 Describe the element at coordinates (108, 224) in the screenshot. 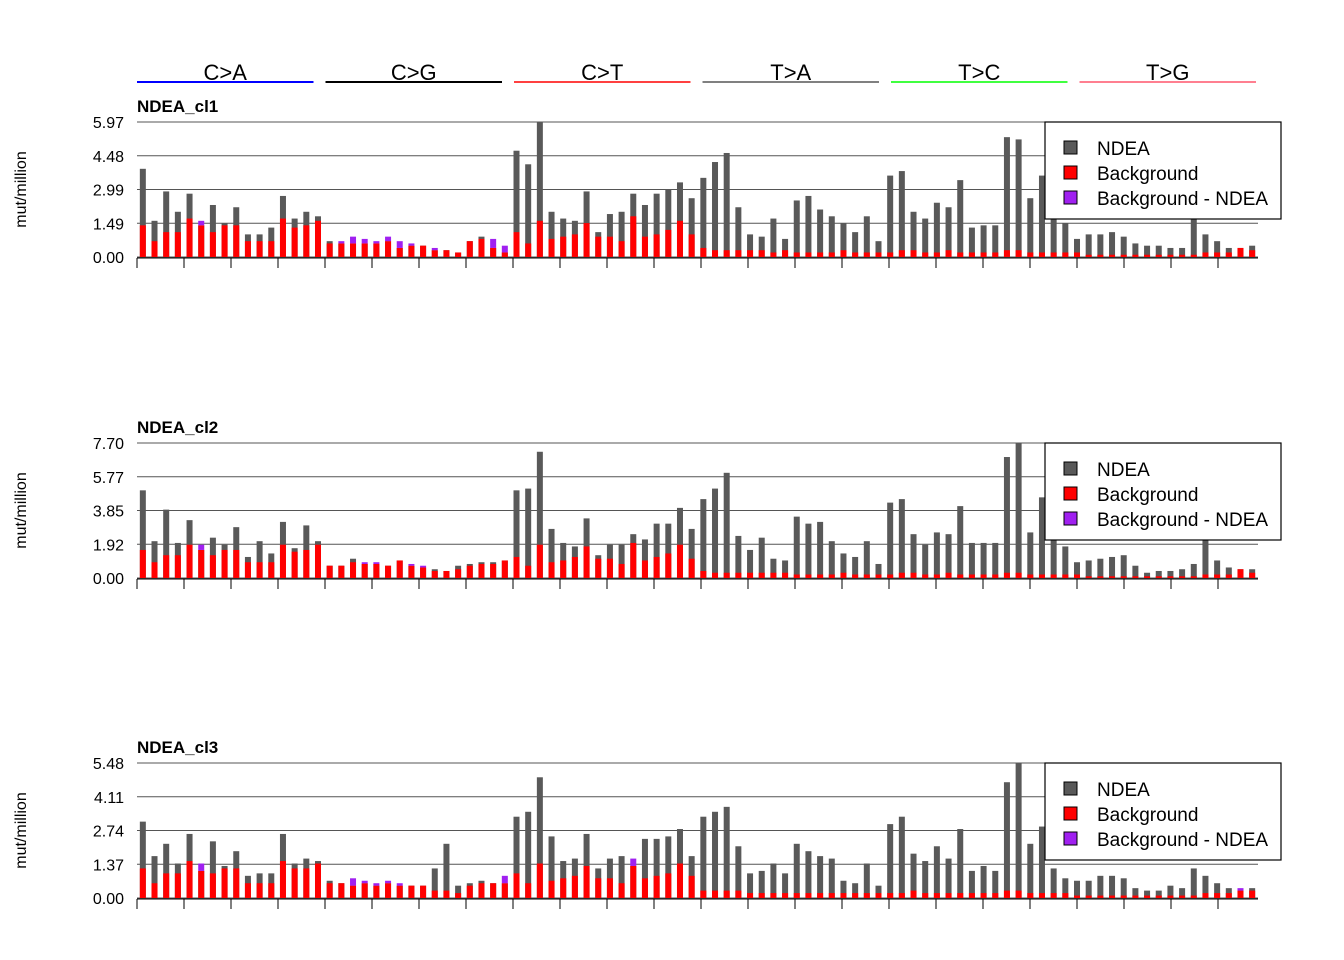

I see `y-tick-label: 1.49` at that location.